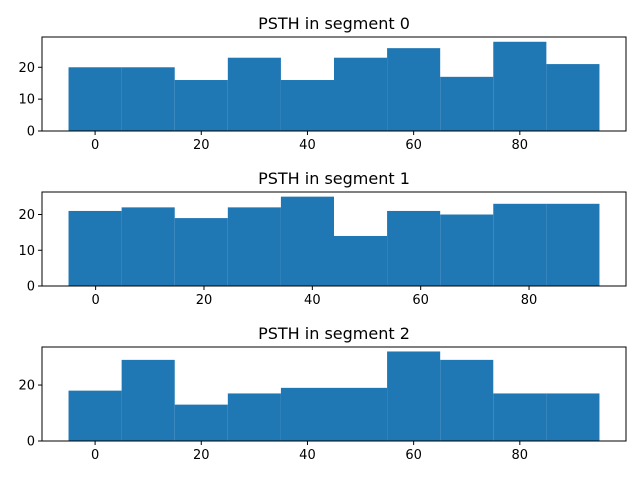  I want to click on subplot-title: PSTH in segment 0, so click(334, 23).